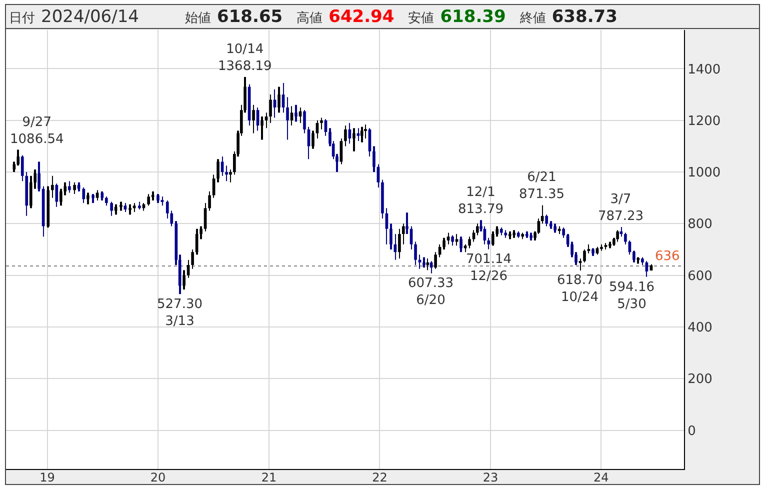  What do you see at coordinates (704, 173) in the screenshot?
I see `y-tick-label: 1000` at bounding box center [704, 173].